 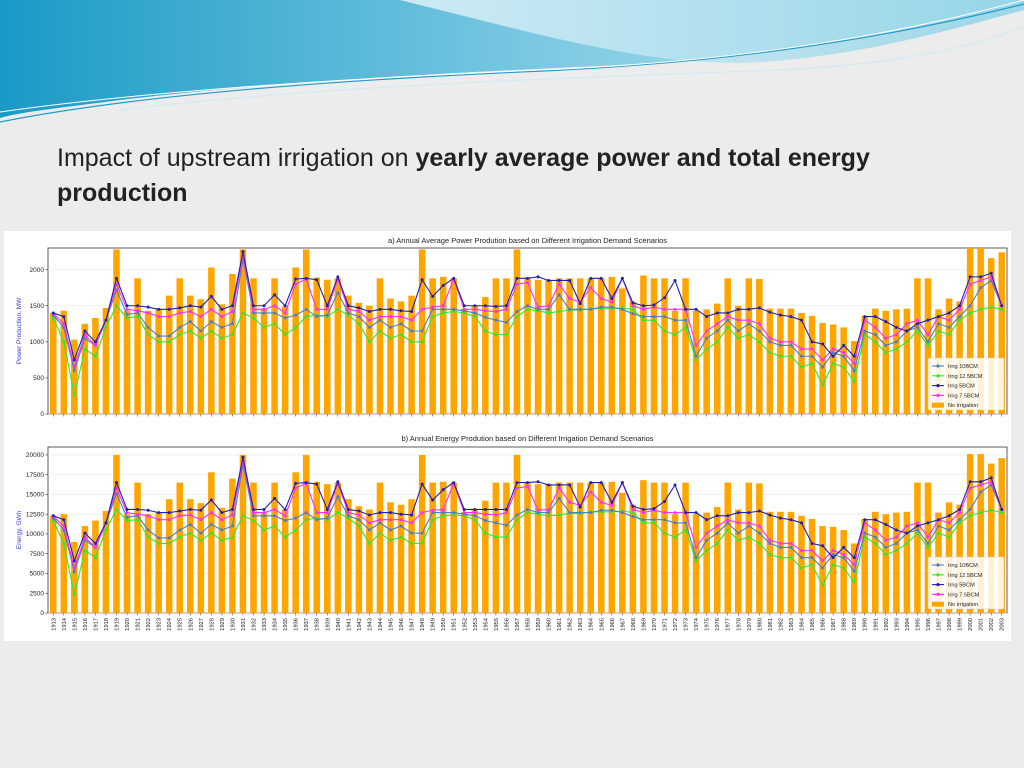 I want to click on x-tick-label: 1939, so click(x=328, y=624).